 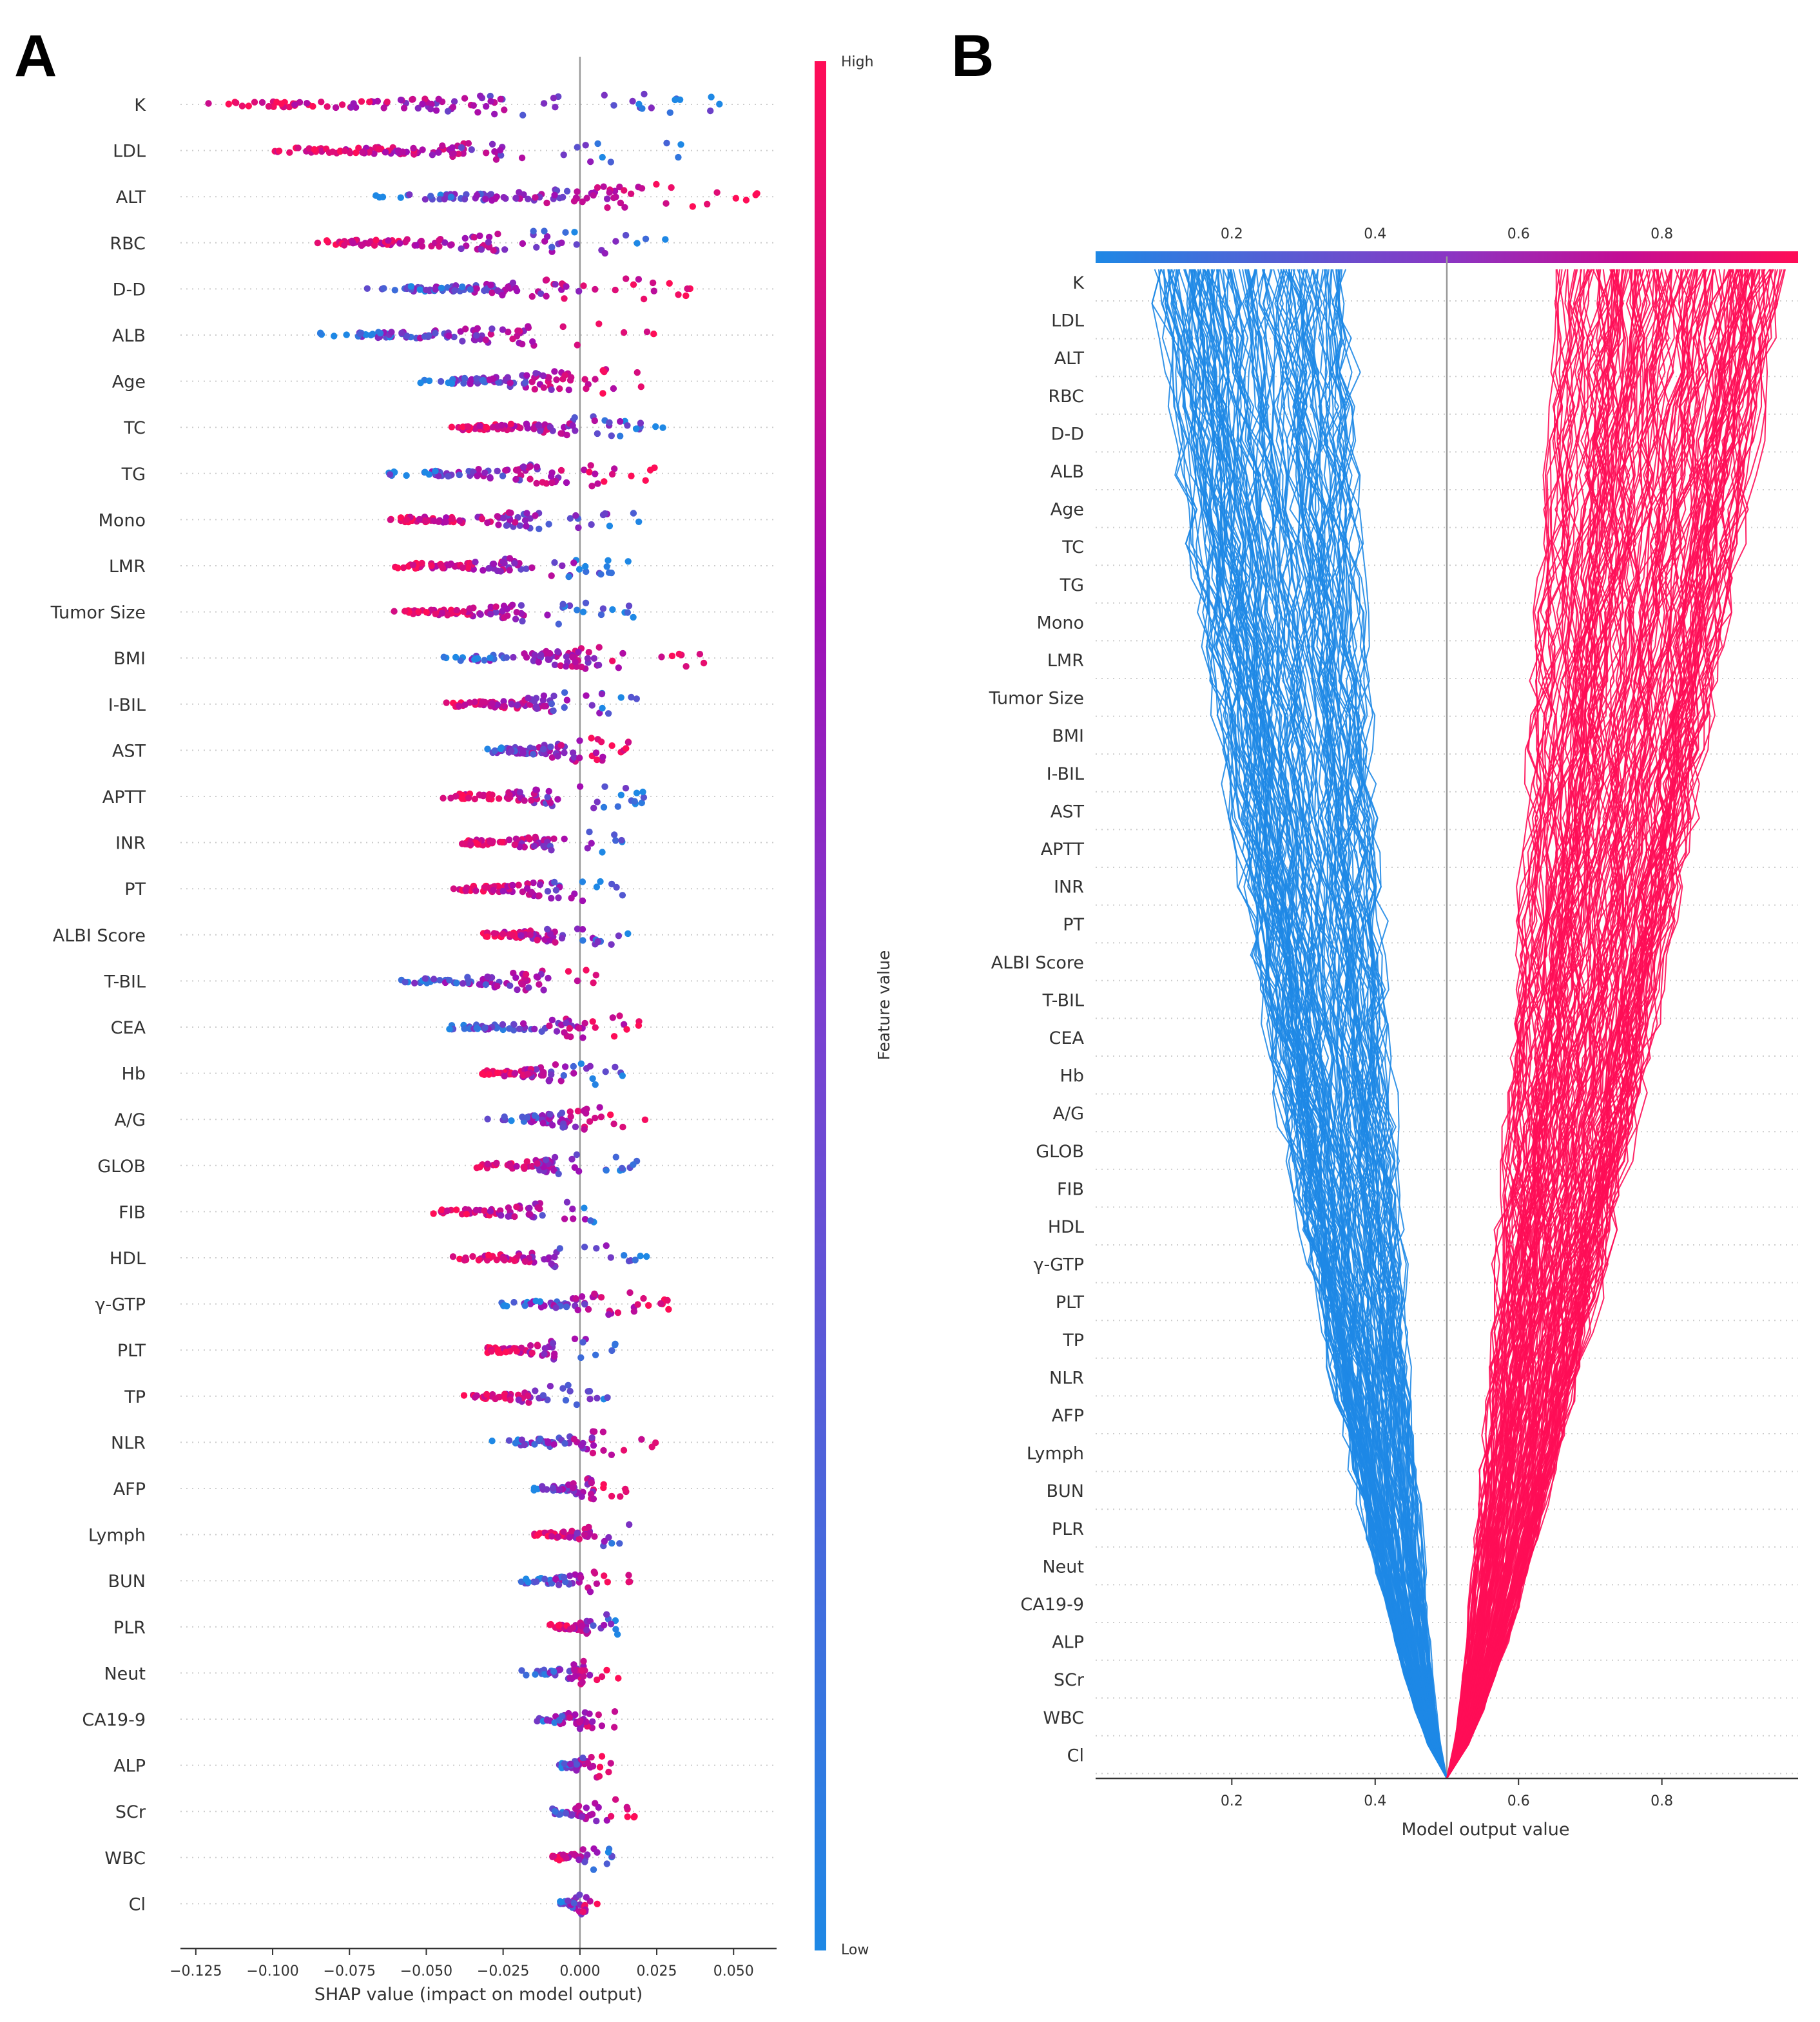 What do you see at coordinates (1066, 397) in the screenshot?
I see `panel-b-feature-label: RBC` at bounding box center [1066, 397].